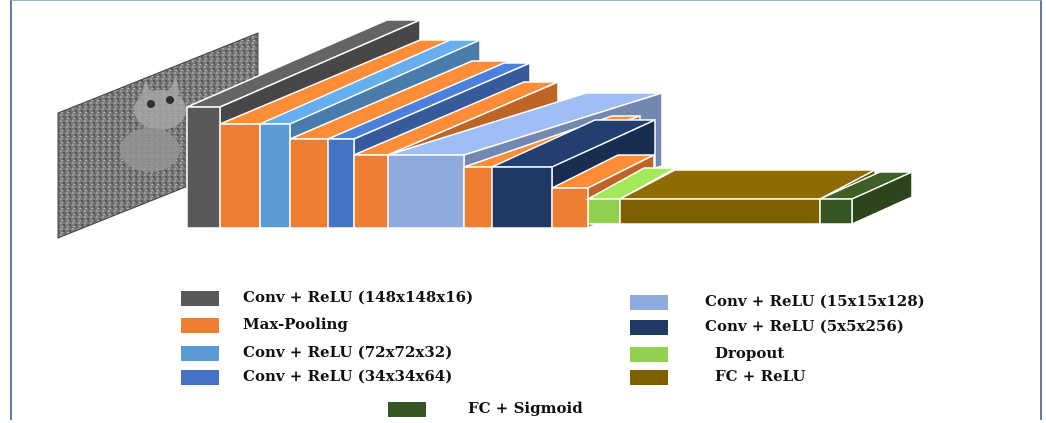  What do you see at coordinates (815, 301) in the screenshot?
I see `legend-label: Conv + ReLU (15x15x128)` at bounding box center [815, 301].